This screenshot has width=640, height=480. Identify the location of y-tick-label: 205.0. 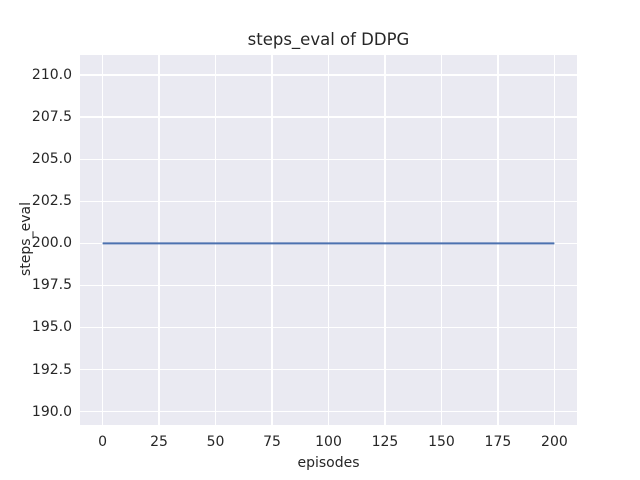
(51, 159).